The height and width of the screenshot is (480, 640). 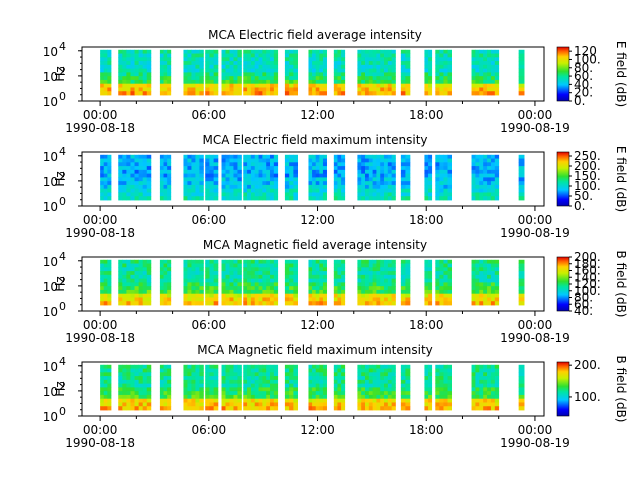 What do you see at coordinates (313, 74) in the screenshot?
I see `plot-frame` at bounding box center [313, 74].